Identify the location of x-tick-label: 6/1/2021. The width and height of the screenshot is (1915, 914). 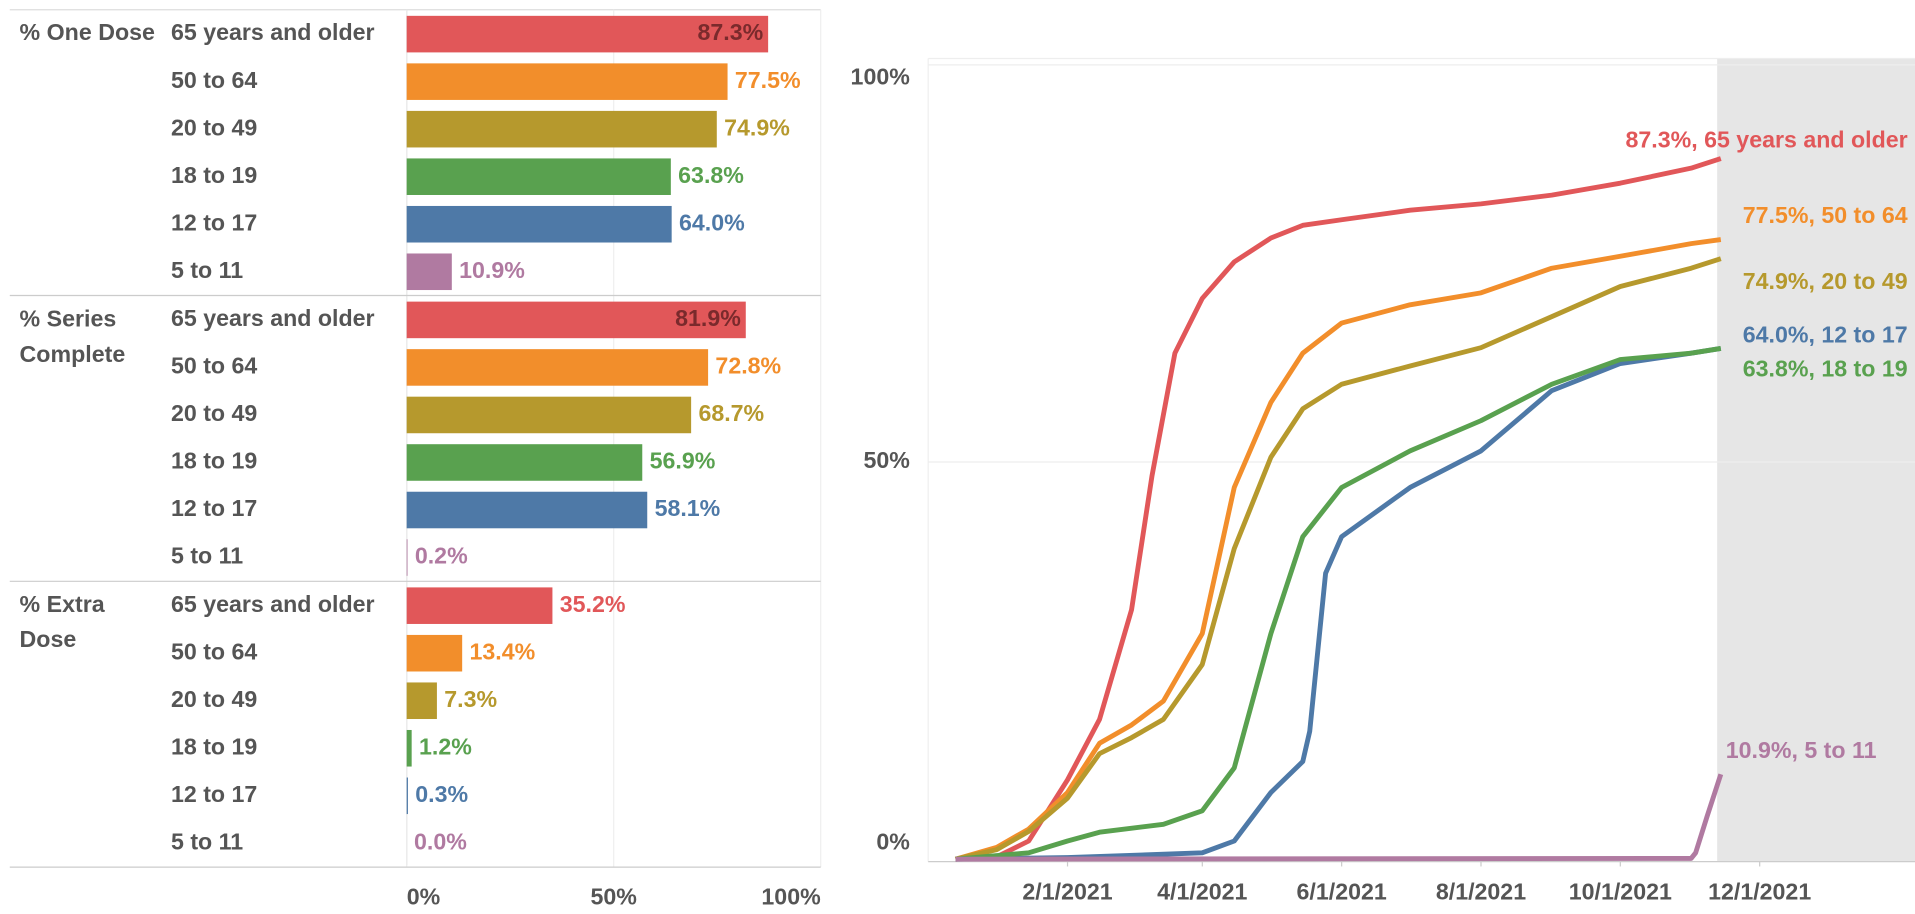
(1342, 891).